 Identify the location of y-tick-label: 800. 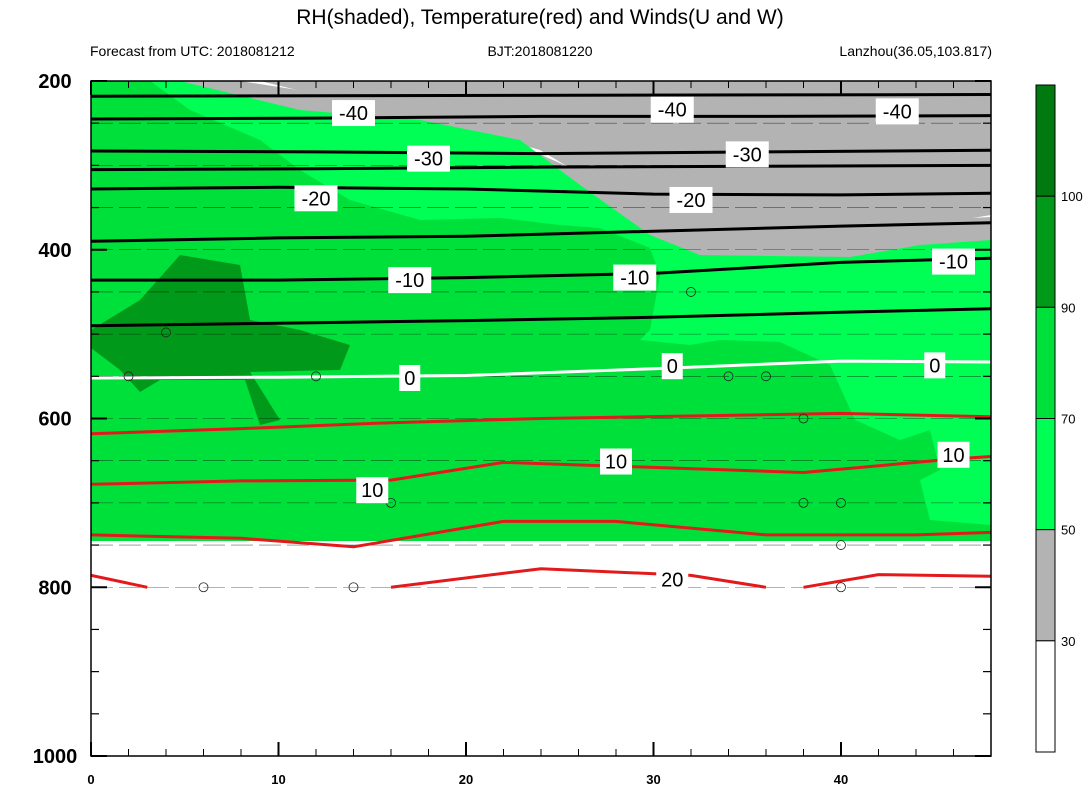
(54, 588).